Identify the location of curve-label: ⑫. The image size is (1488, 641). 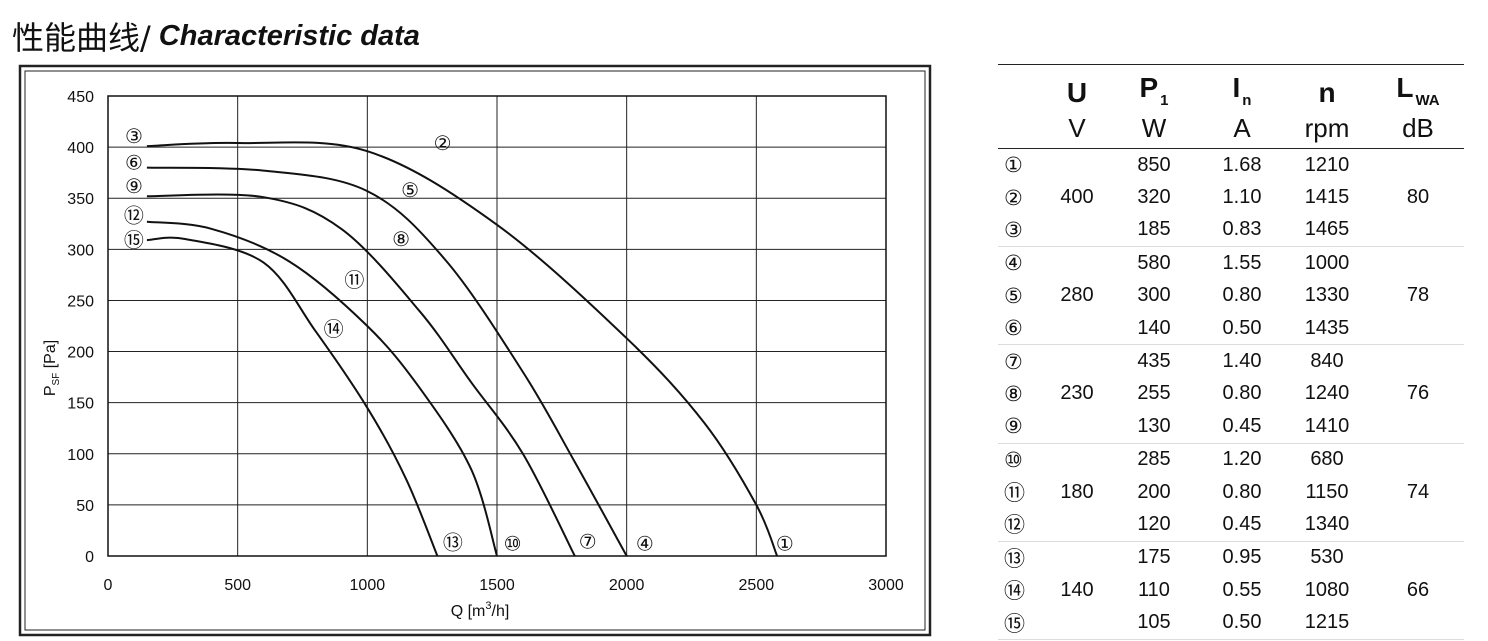
(134, 216).